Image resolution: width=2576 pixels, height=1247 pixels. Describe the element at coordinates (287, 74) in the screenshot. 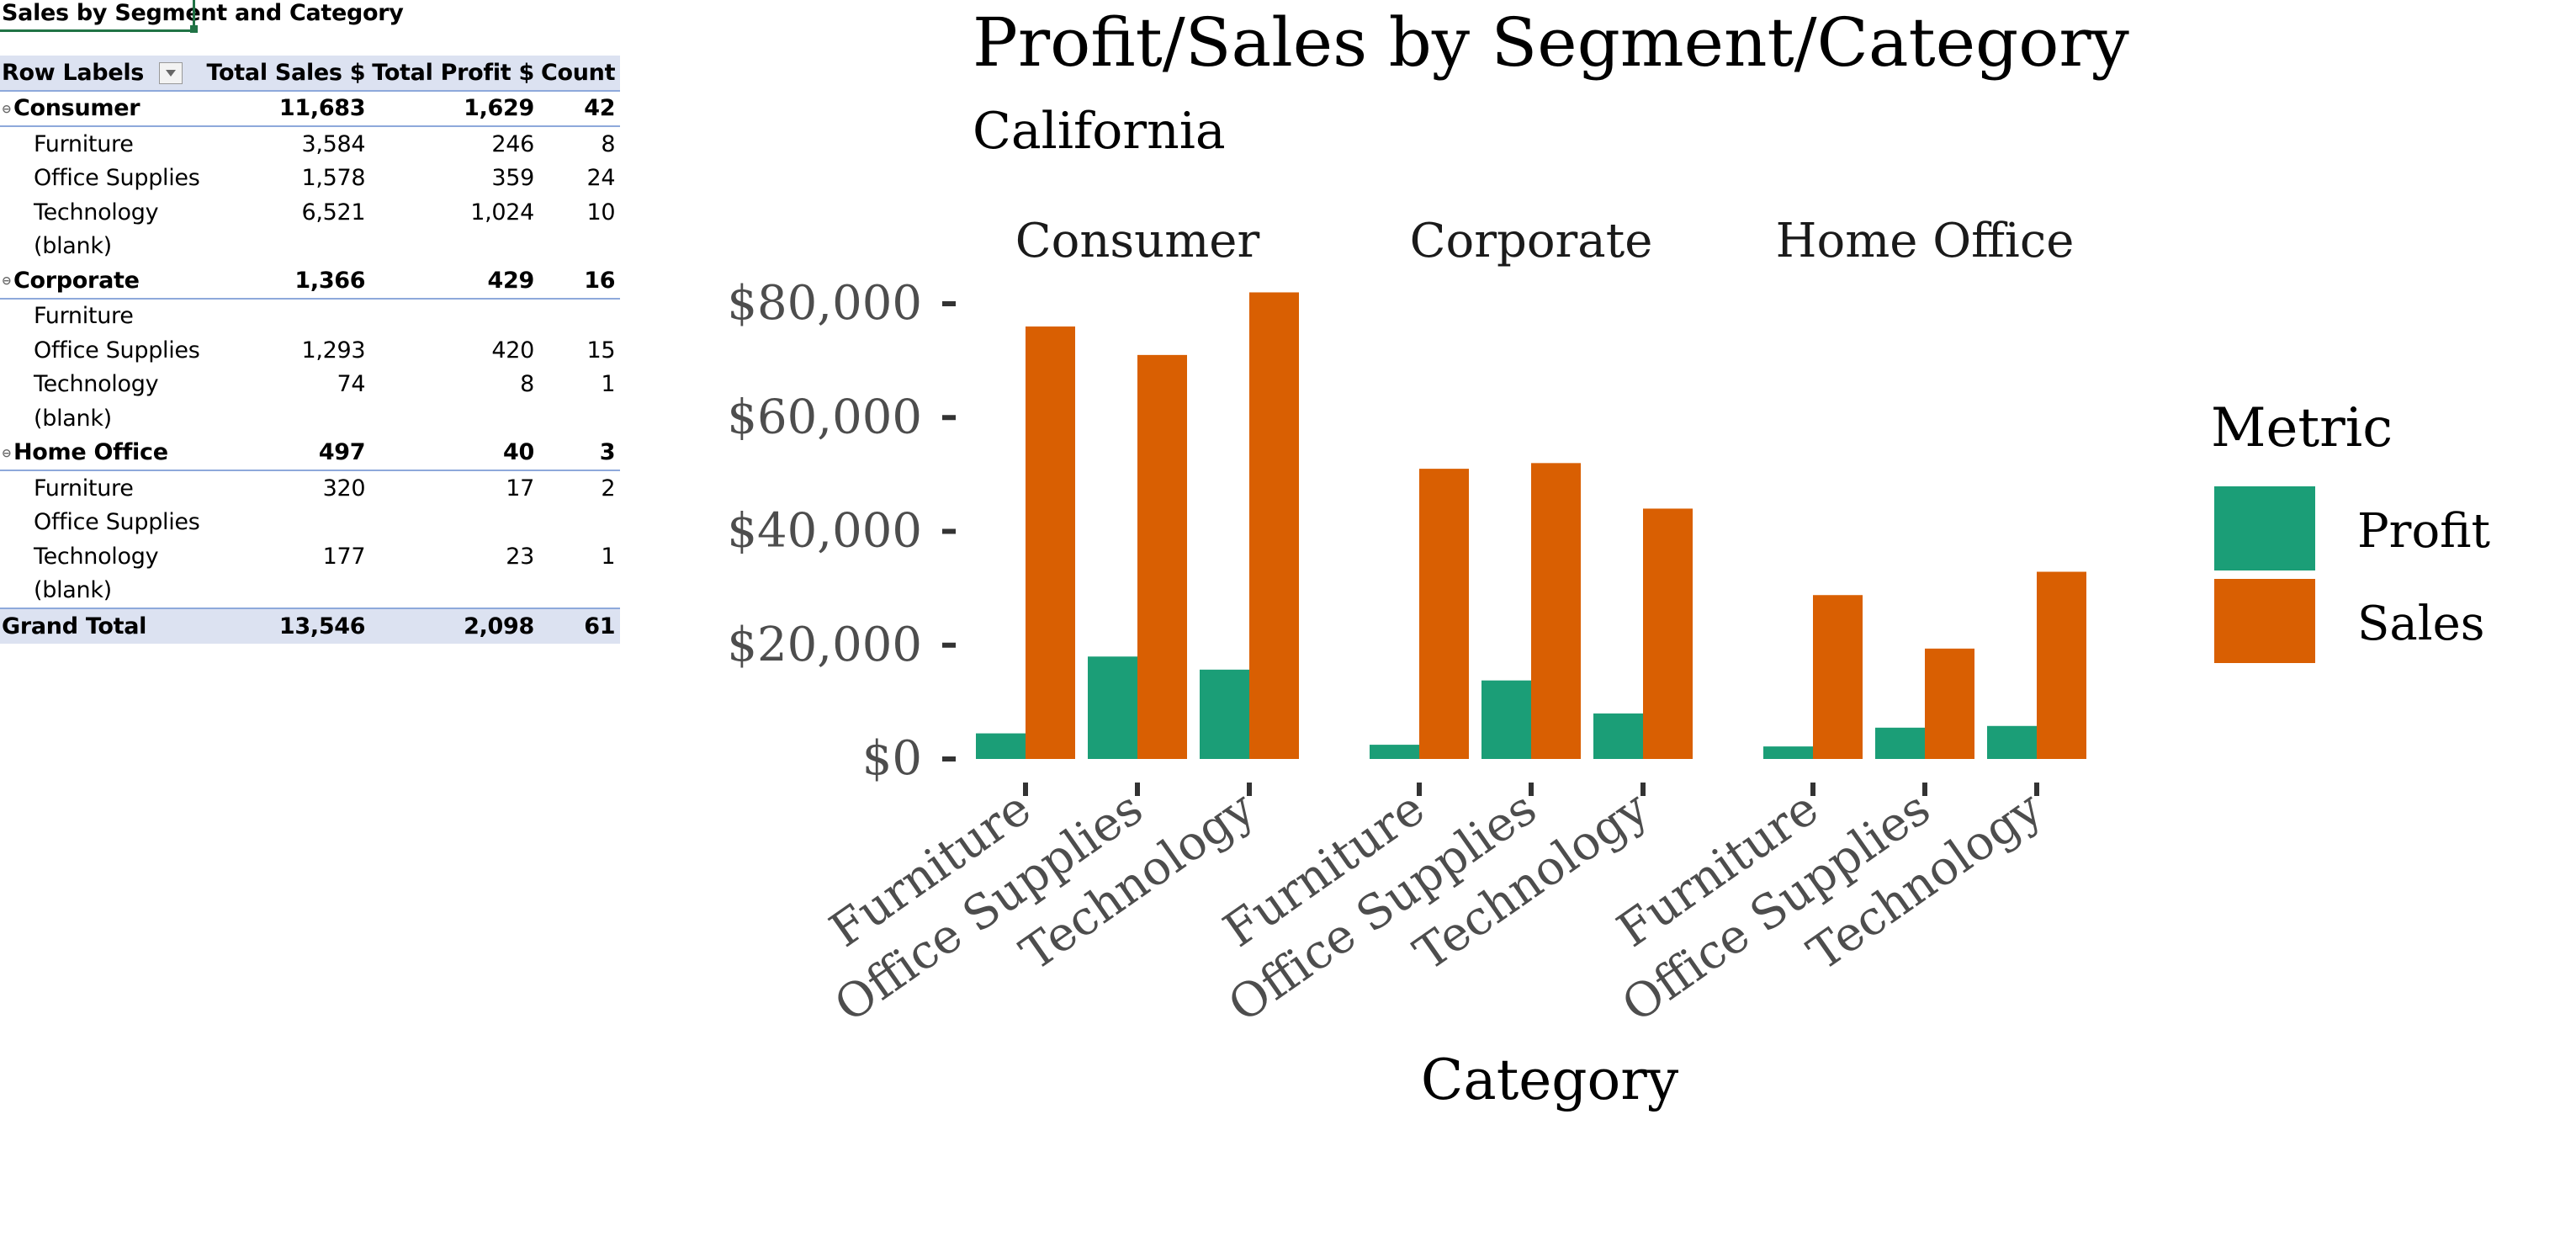

I see `header-total-sales: Total Sales $` at that location.